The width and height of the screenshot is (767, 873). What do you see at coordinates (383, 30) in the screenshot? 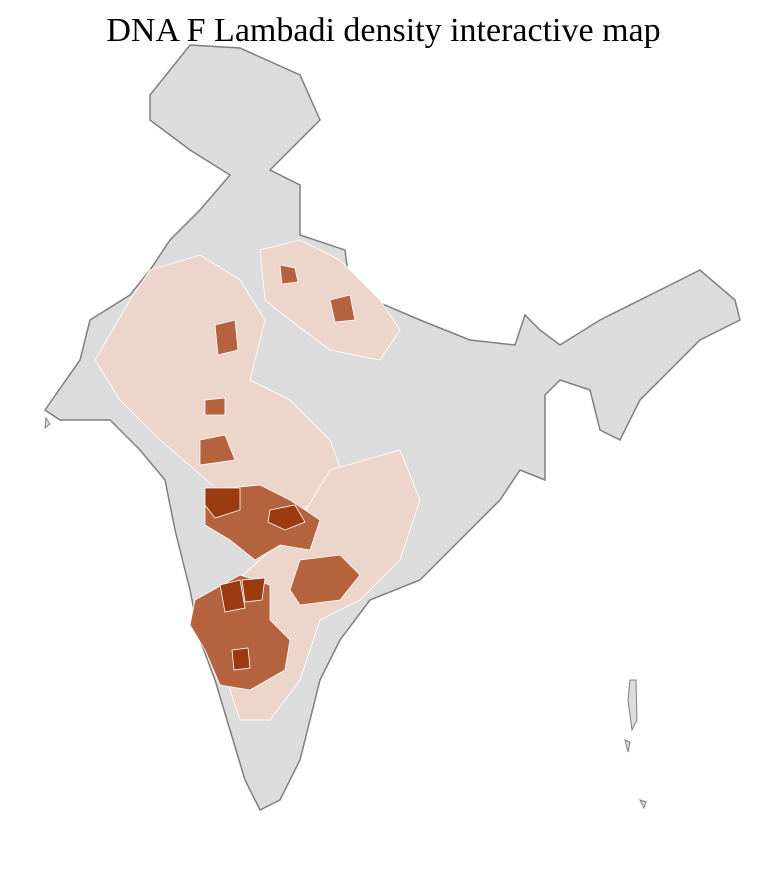
I see `map-title: DNA F Lambadi density interactive map` at bounding box center [383, 30].